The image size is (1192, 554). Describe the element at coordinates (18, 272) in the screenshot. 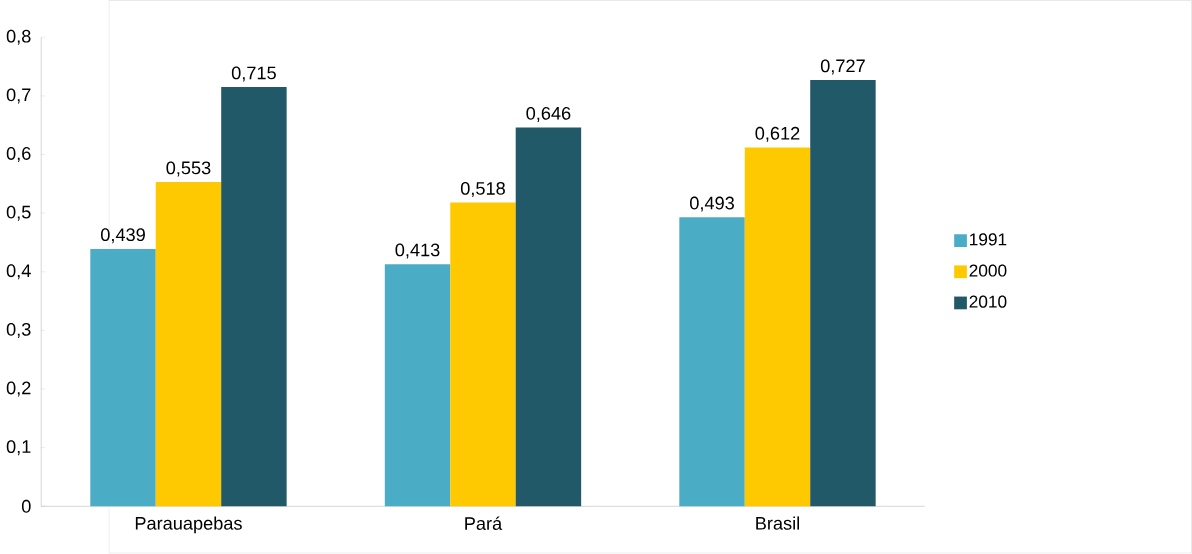

I see `y-tick-label: 0,4` at that location.